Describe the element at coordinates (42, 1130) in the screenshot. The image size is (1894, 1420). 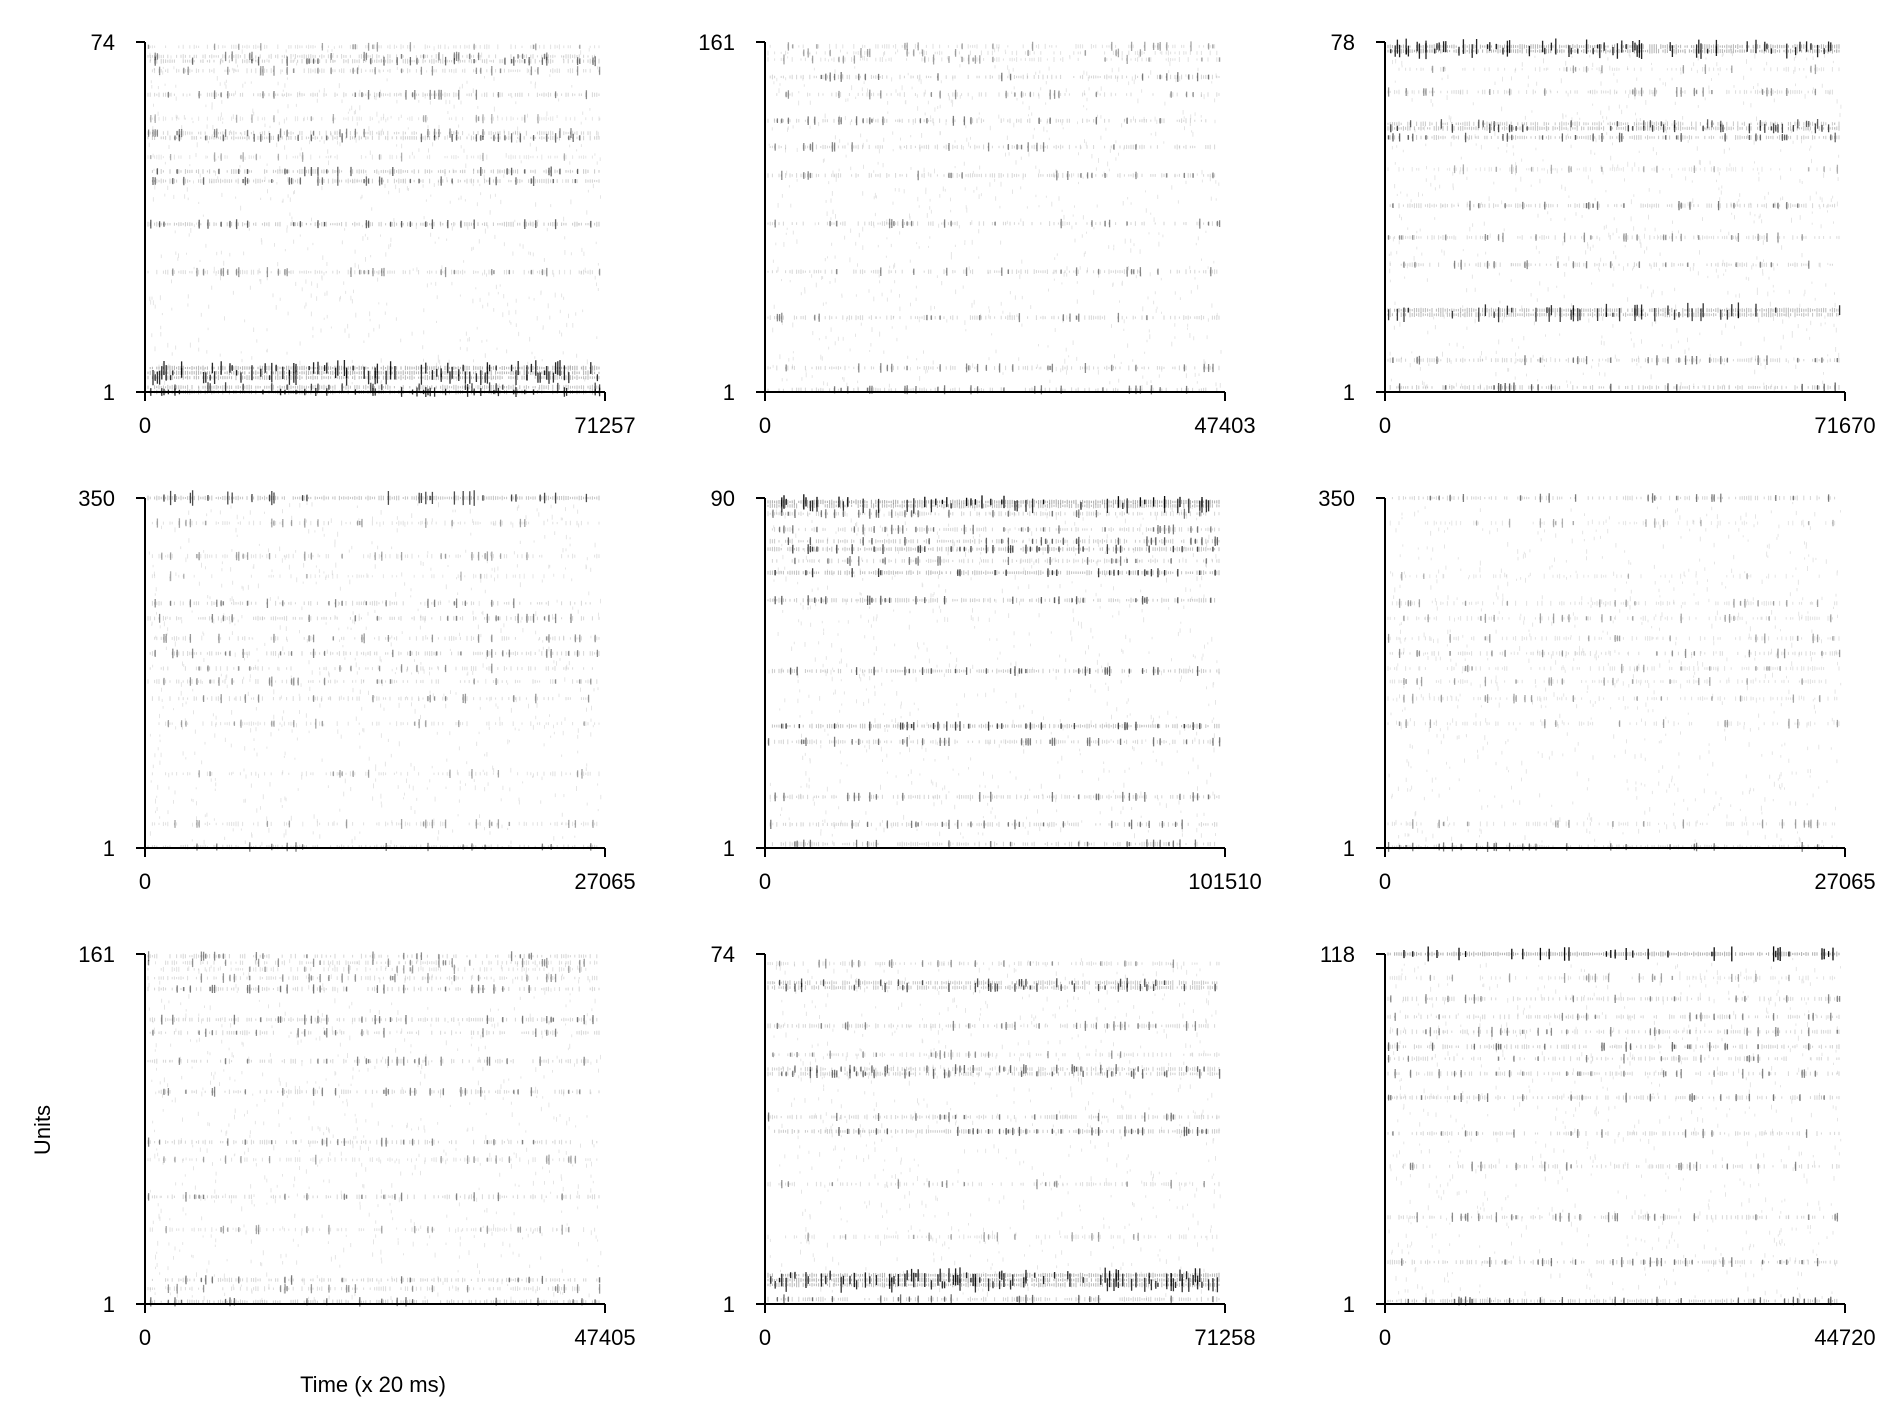
I see `y-axis-label: Units` at that location.